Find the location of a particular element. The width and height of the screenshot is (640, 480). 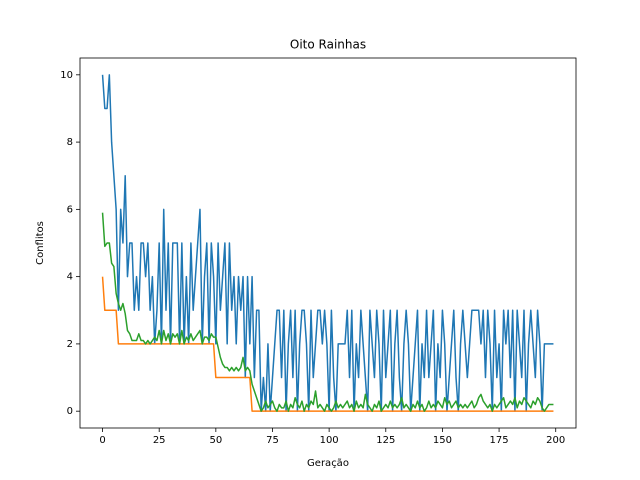

y-tick-label: 2 is located at coordinates (70, 344).